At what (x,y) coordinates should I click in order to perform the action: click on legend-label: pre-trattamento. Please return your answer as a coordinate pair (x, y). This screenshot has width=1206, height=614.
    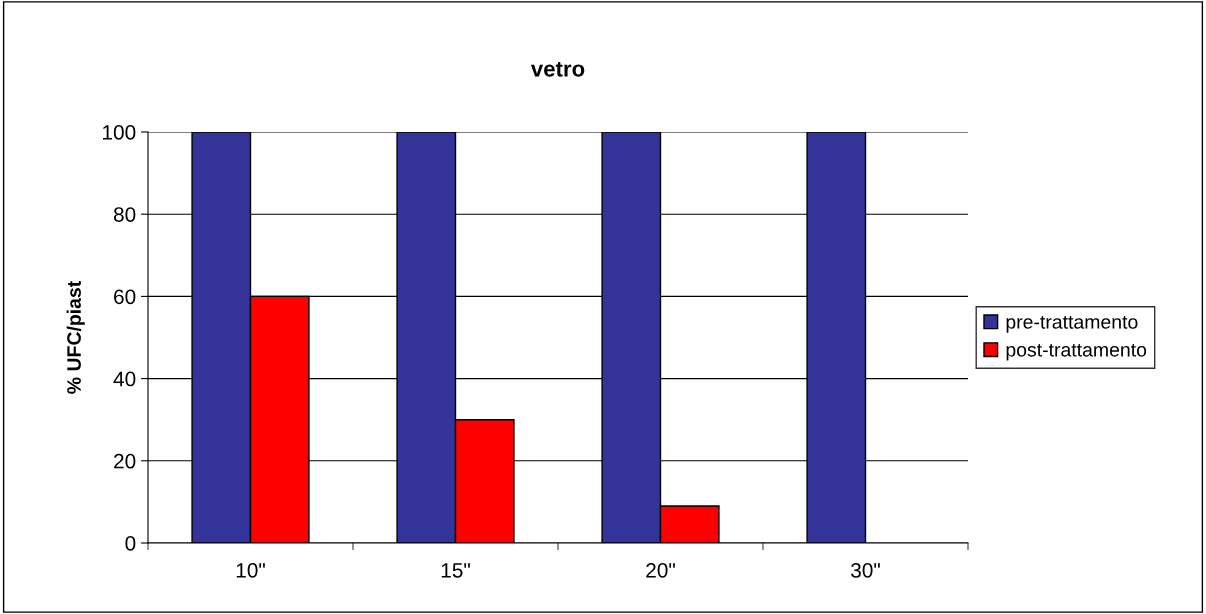
    Looking at the image, I should click on (1072, 324).